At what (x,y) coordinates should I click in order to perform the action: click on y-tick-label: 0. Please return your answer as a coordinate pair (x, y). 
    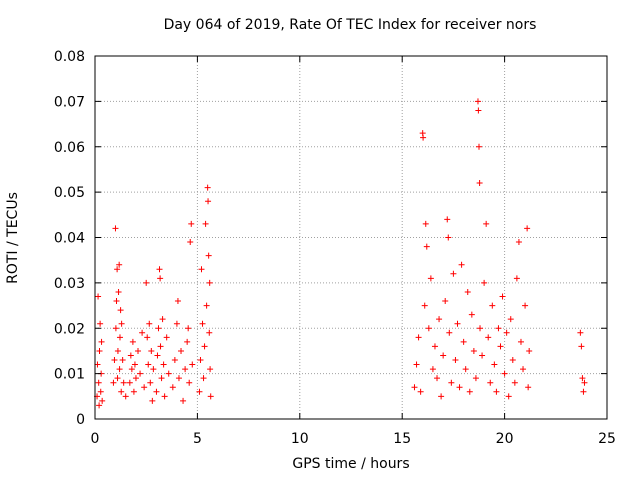
    Looking at the image, I should click on (80, 420).